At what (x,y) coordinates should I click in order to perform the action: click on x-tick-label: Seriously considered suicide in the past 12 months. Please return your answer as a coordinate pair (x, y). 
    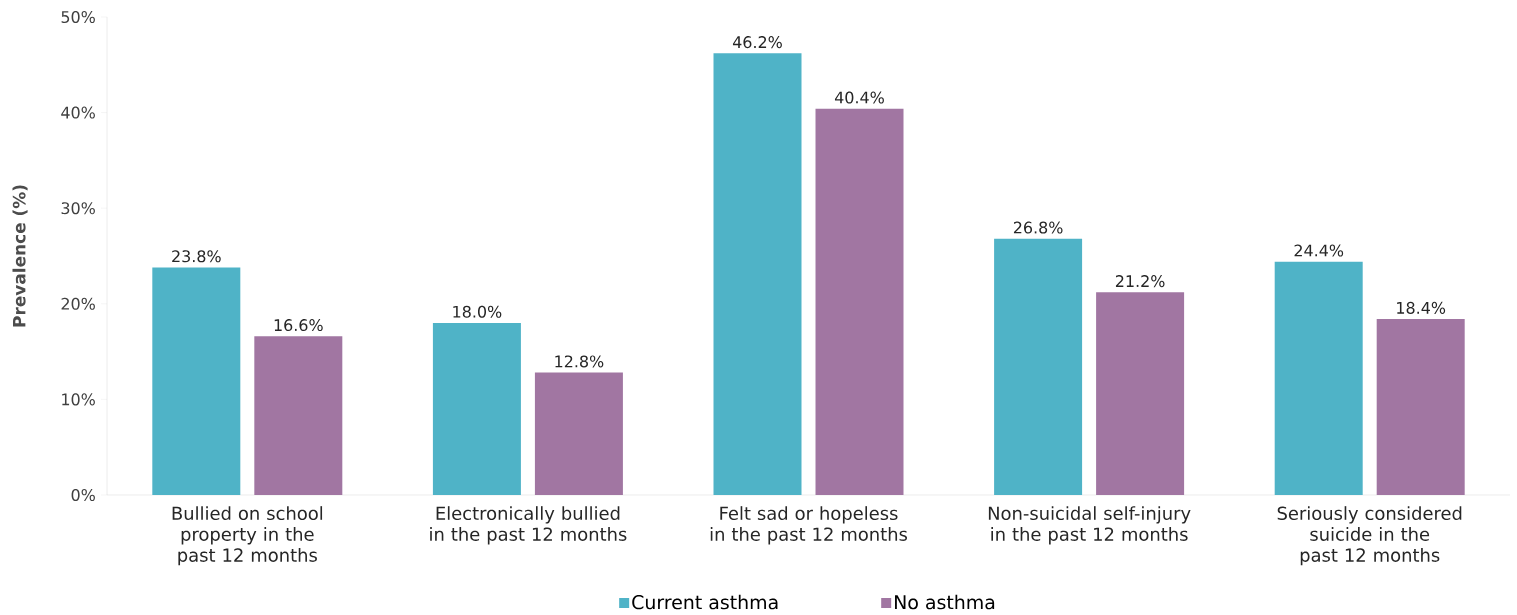
    Looking at the image, I should click on (1369, 536).